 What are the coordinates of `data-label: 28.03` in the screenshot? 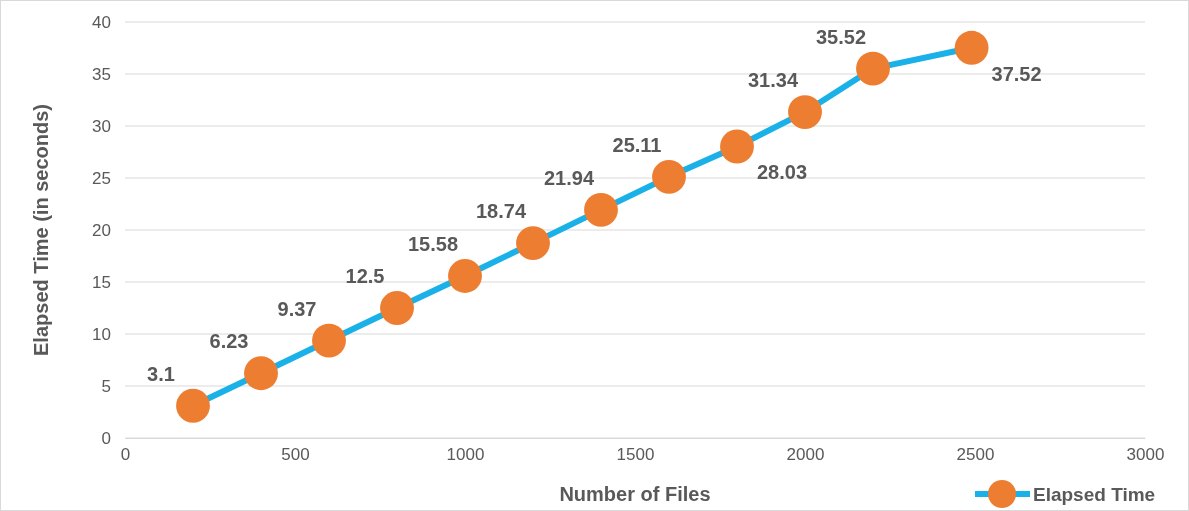 It's located at (782, 172).